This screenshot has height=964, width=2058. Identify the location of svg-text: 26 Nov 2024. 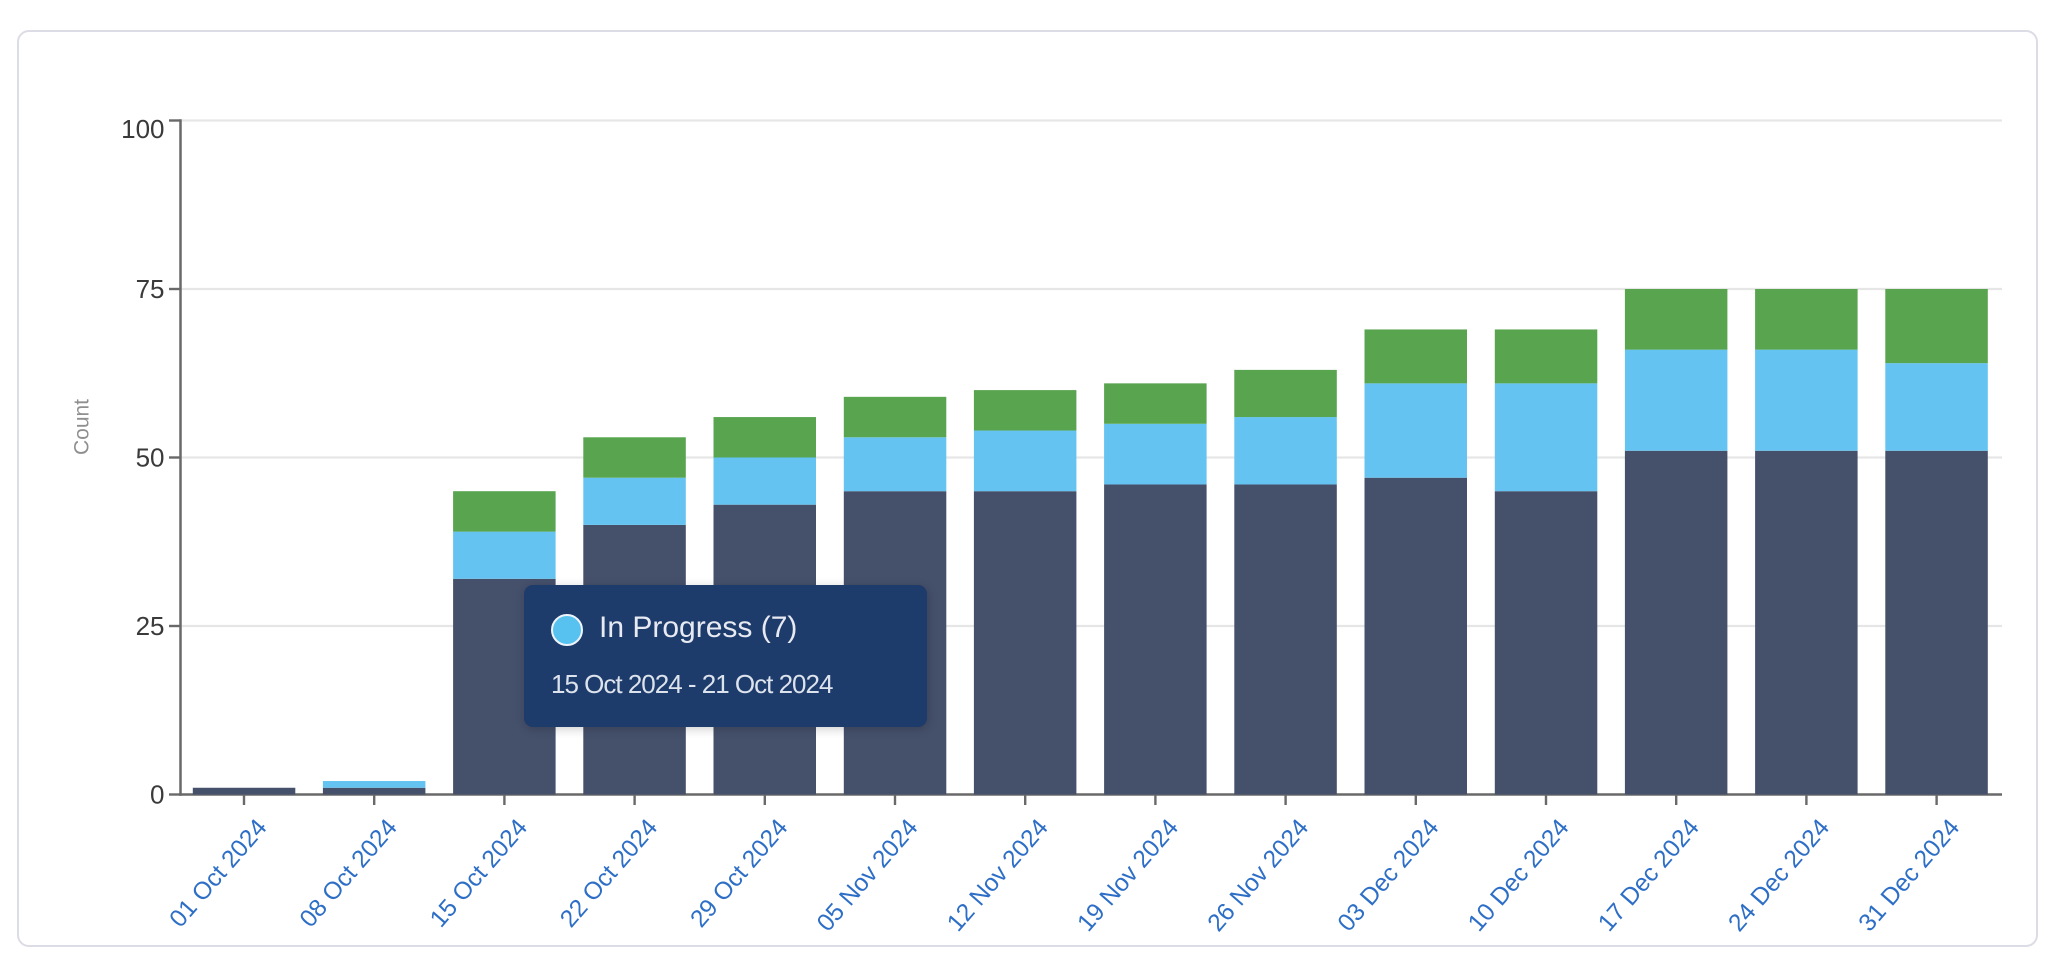
(1259, 875).